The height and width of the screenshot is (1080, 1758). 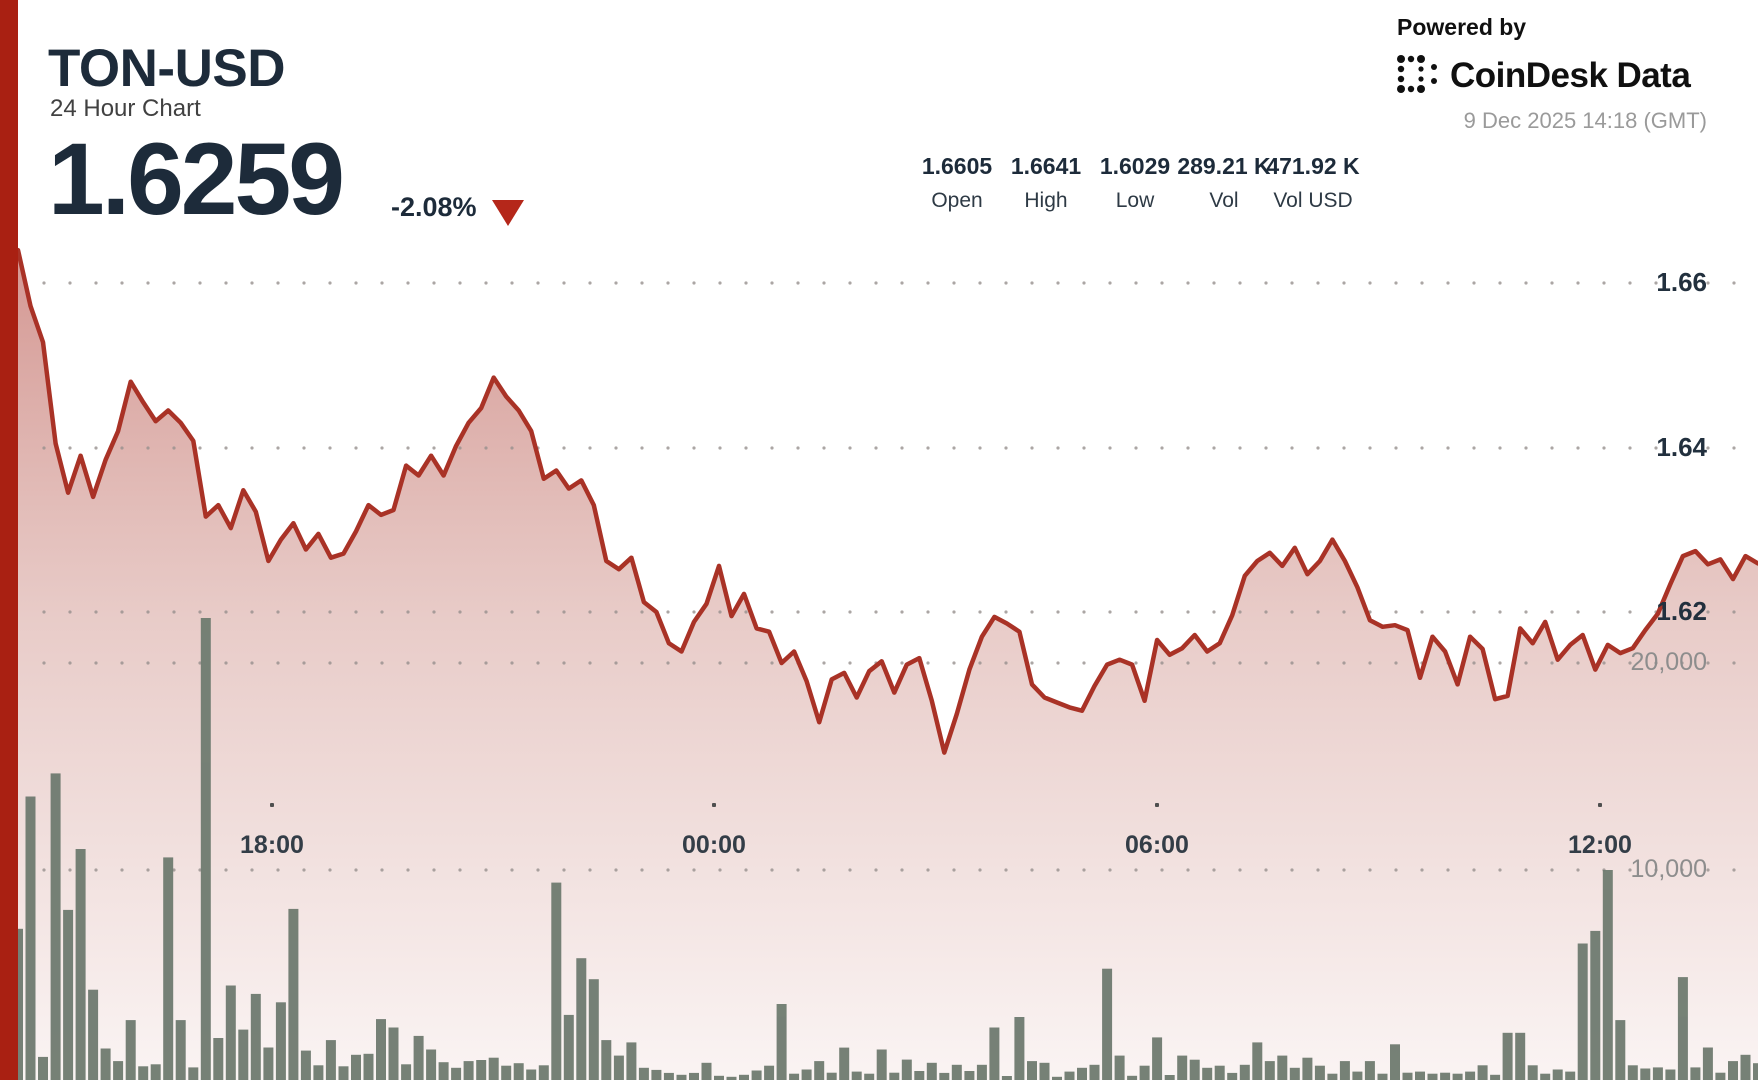 What do you see at coordinates (1135, 200) in the screenshot?
I see `stat-label: Low` at bounding box center [1135, 200].